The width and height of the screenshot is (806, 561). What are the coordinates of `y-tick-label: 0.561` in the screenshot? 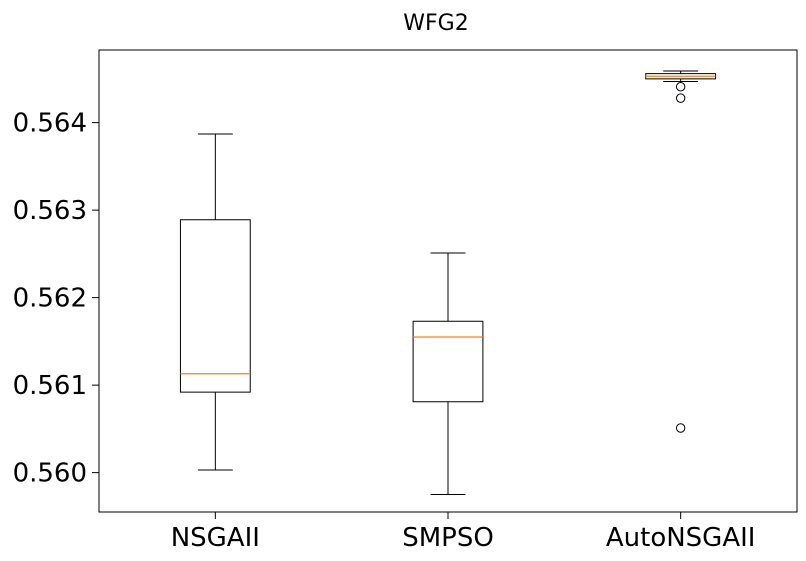 It's located at (50, 386).